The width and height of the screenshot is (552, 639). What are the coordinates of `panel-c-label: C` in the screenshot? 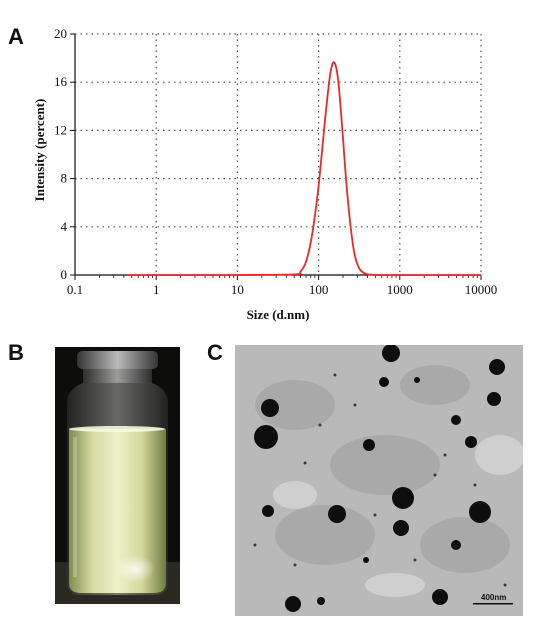 It's located at (215, 352).